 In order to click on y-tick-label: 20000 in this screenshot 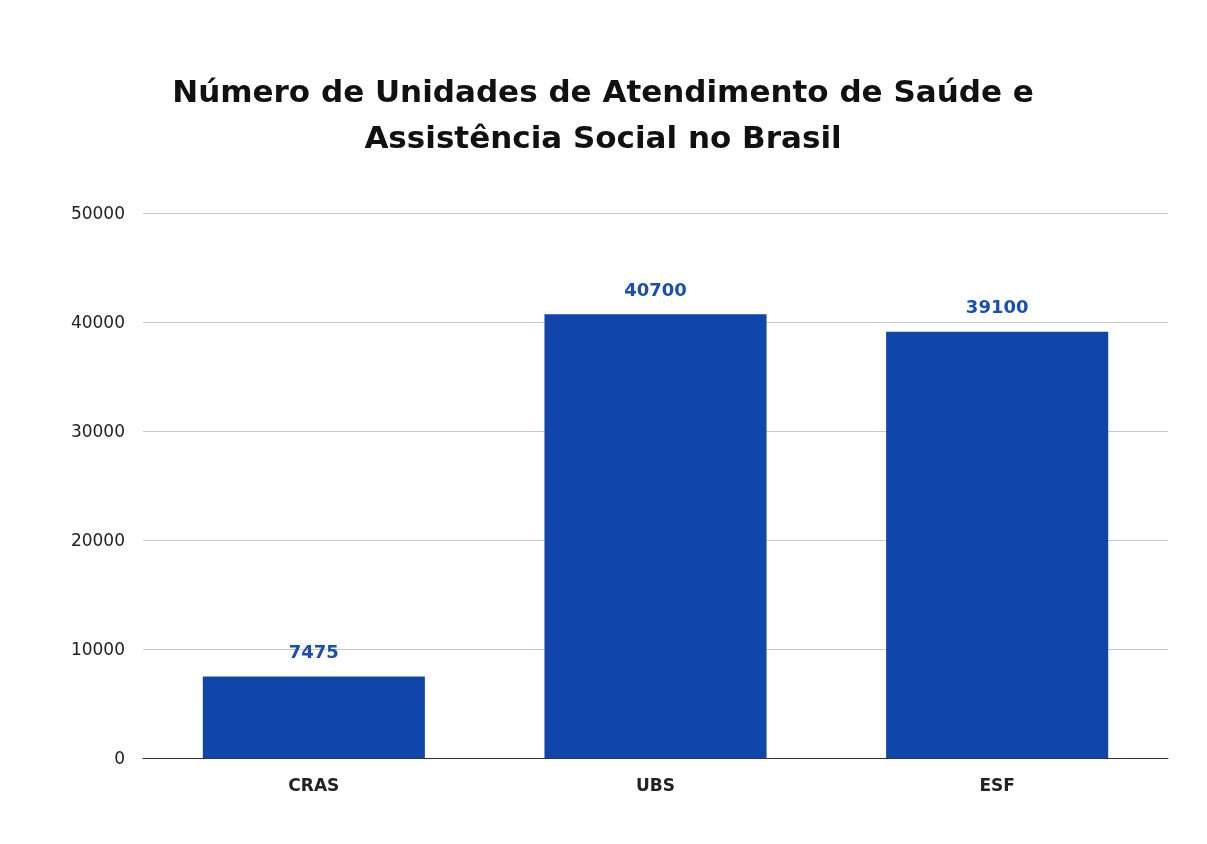, I will do `click(97, 540)`.